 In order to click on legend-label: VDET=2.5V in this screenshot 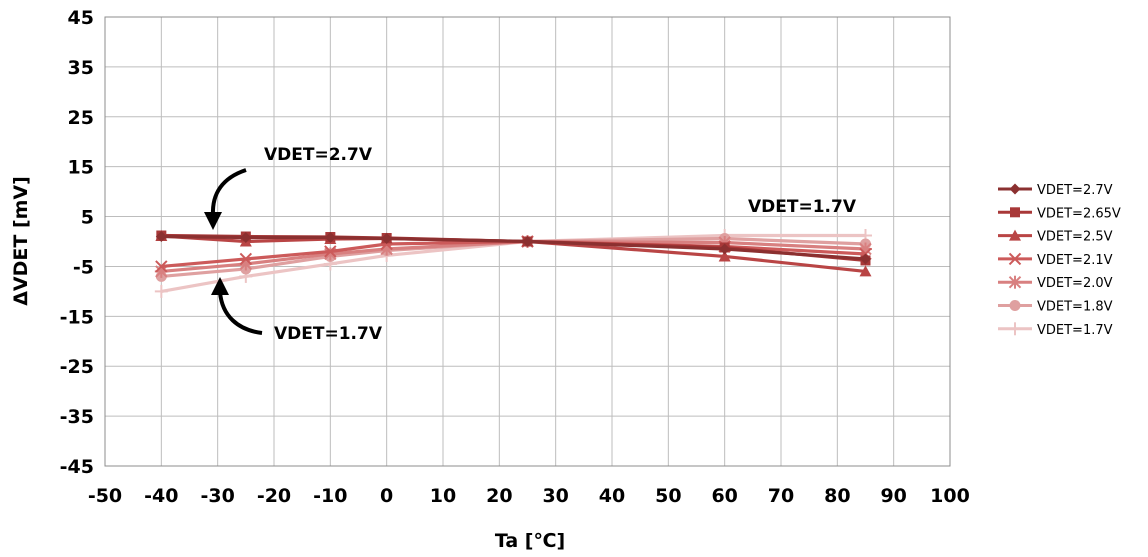, I will do `click(1075, 237)`.